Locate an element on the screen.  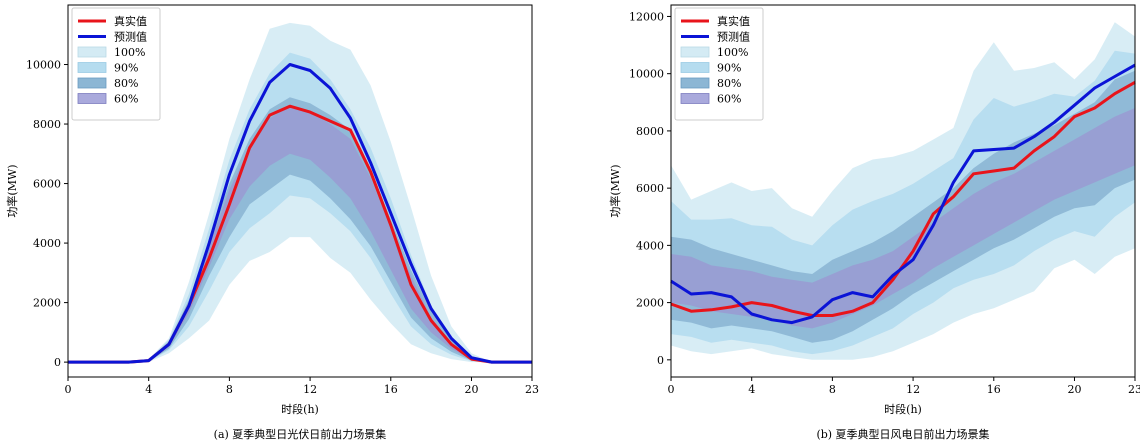
chart-caption: (b) 夏季典型日风电日前出力场景集 is located at coordinates (902, 434).